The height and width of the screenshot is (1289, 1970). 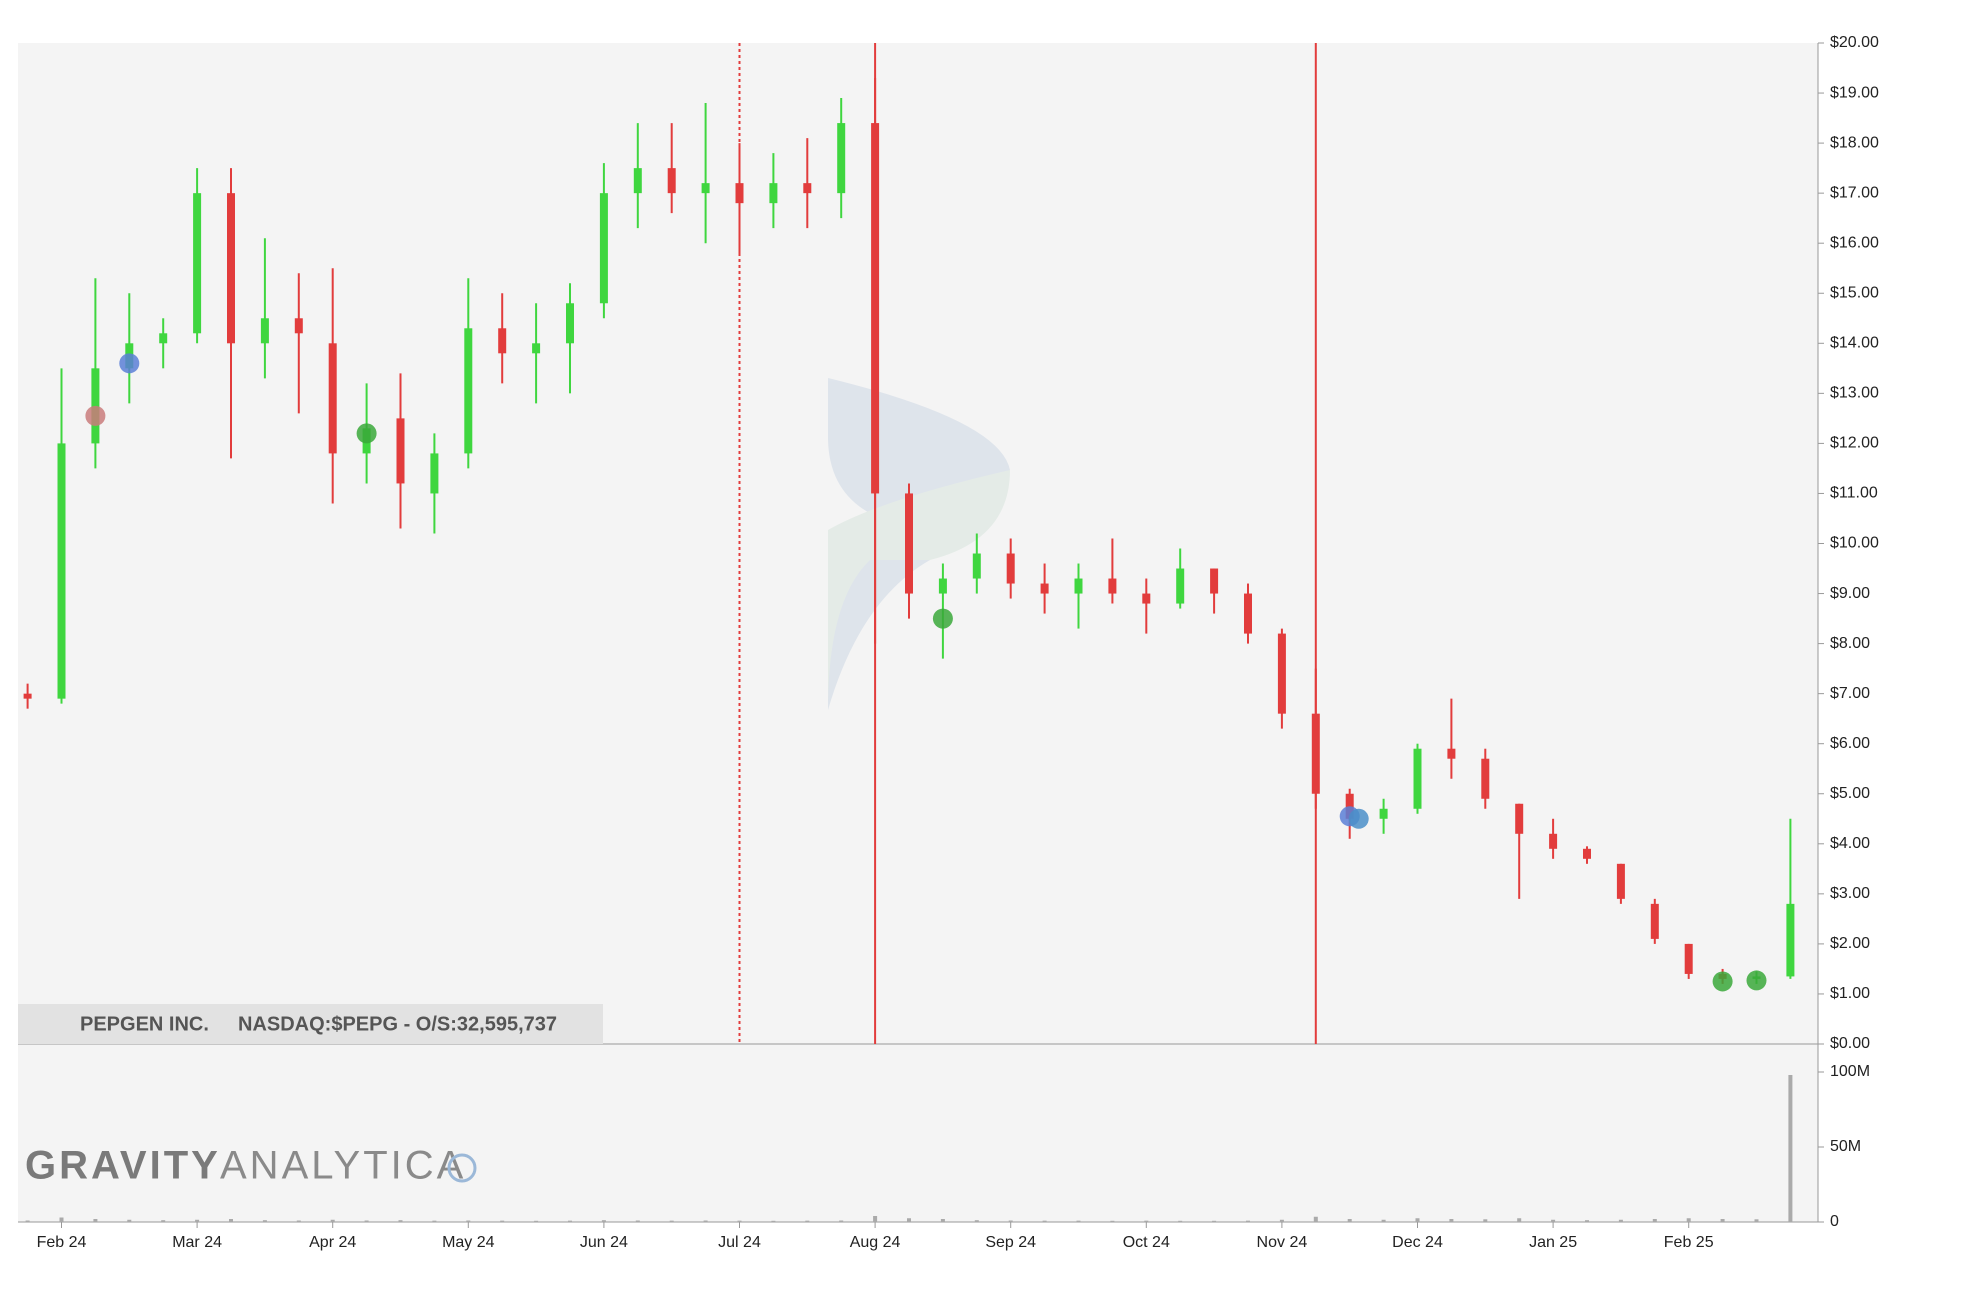 I want to click on watermark-icon, so click(x=462, y=1168).